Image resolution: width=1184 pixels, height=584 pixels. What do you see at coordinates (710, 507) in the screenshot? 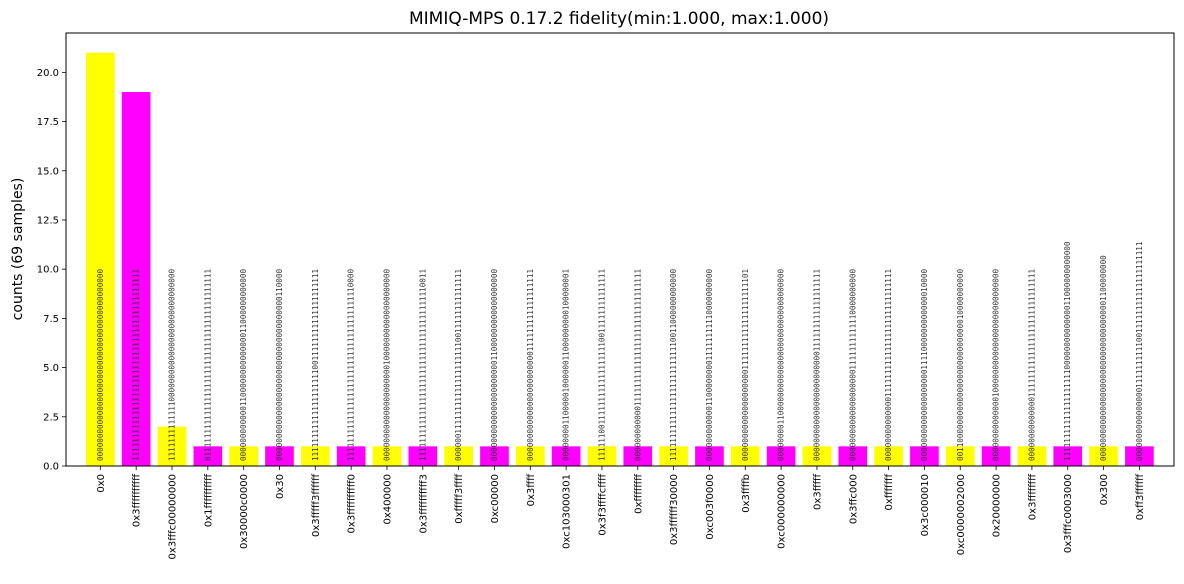
I see `x-tick-label-17: 0xc003f0000` at bounding box center [710, 507].